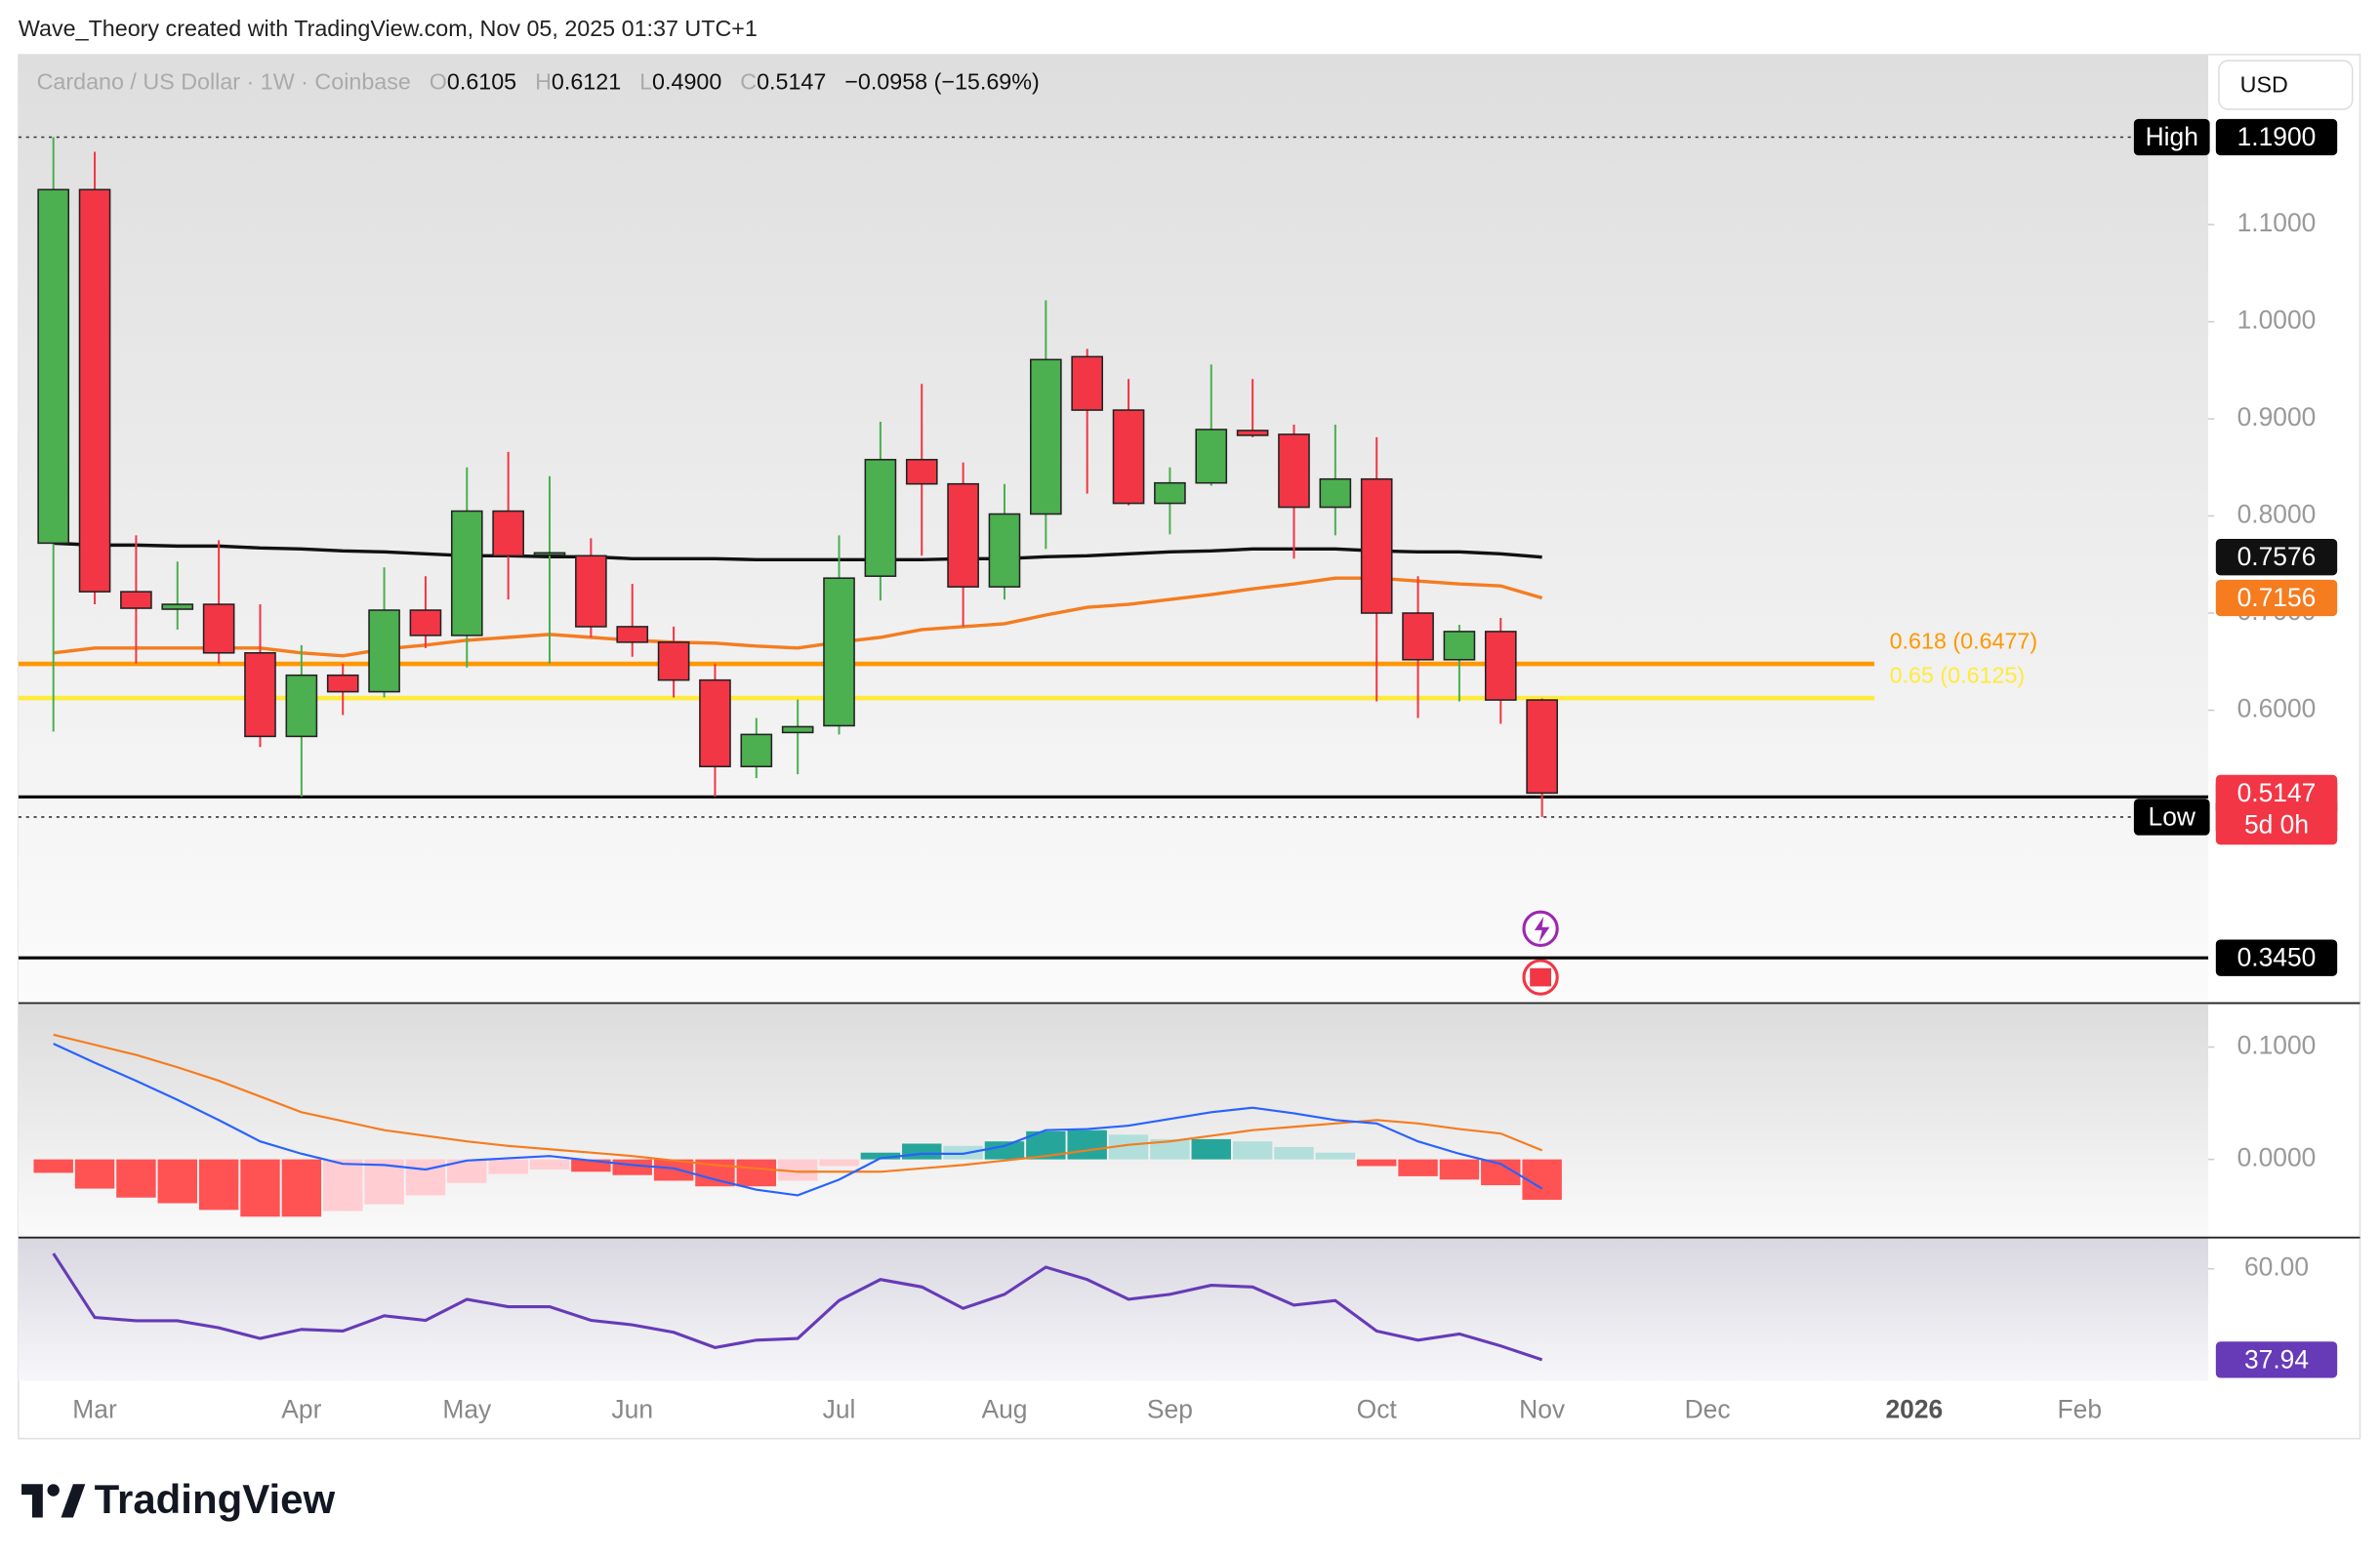  I want to click on signal-line, so click(798, 1103).